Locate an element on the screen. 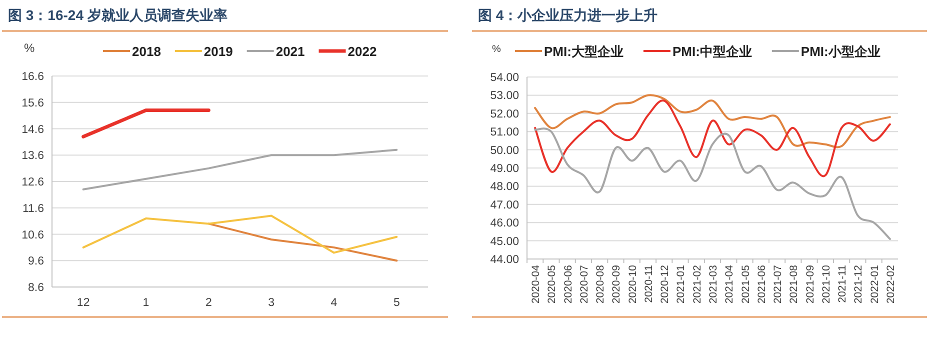  y-tick-label: 12.6 is located at coordinates (33, 182).